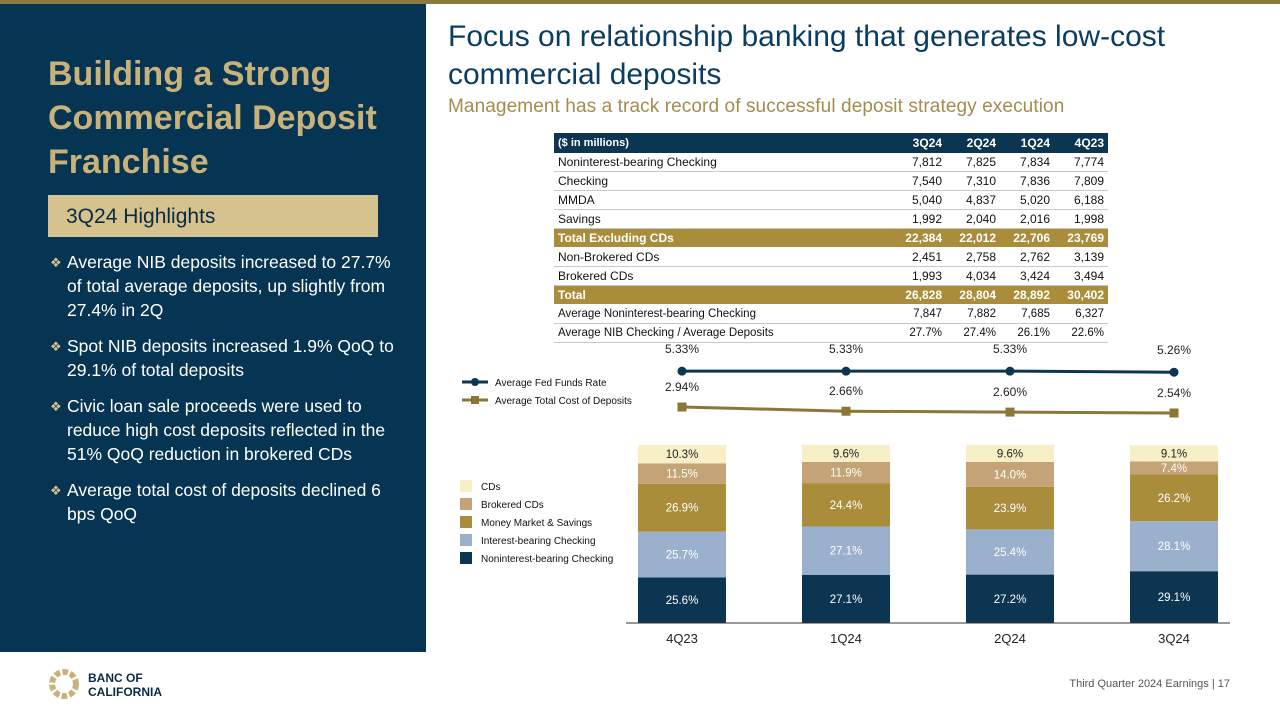  I want to click on table-cell: 4,837, so click(973, 200).